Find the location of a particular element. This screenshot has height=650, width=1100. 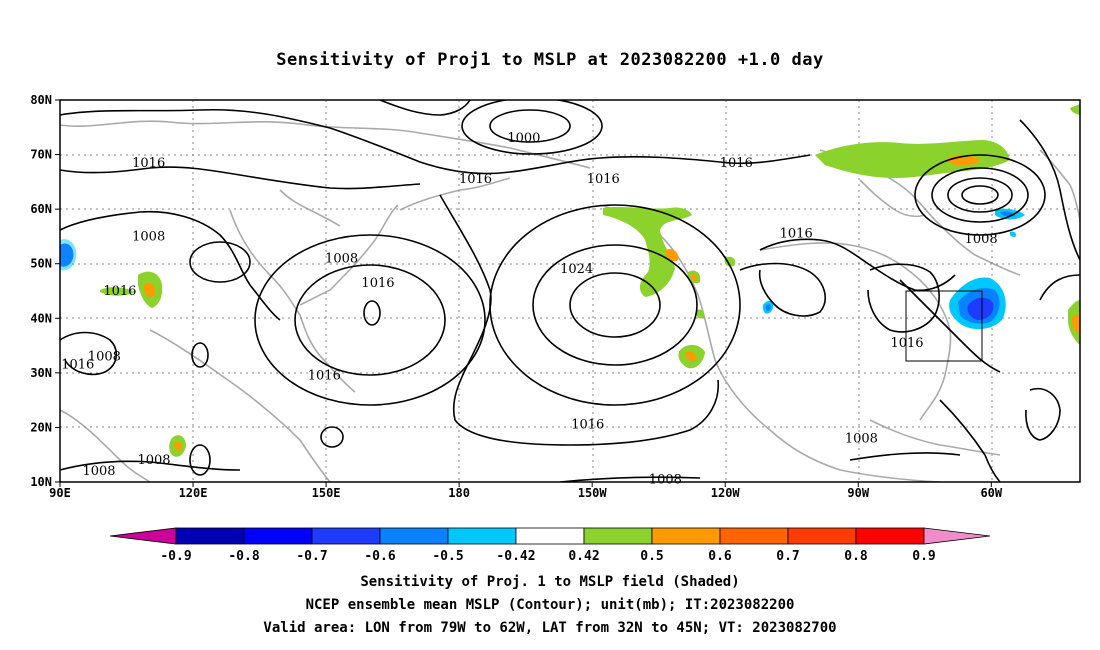

colorbar-label: 0.5 is located at coordinates (651, 556).